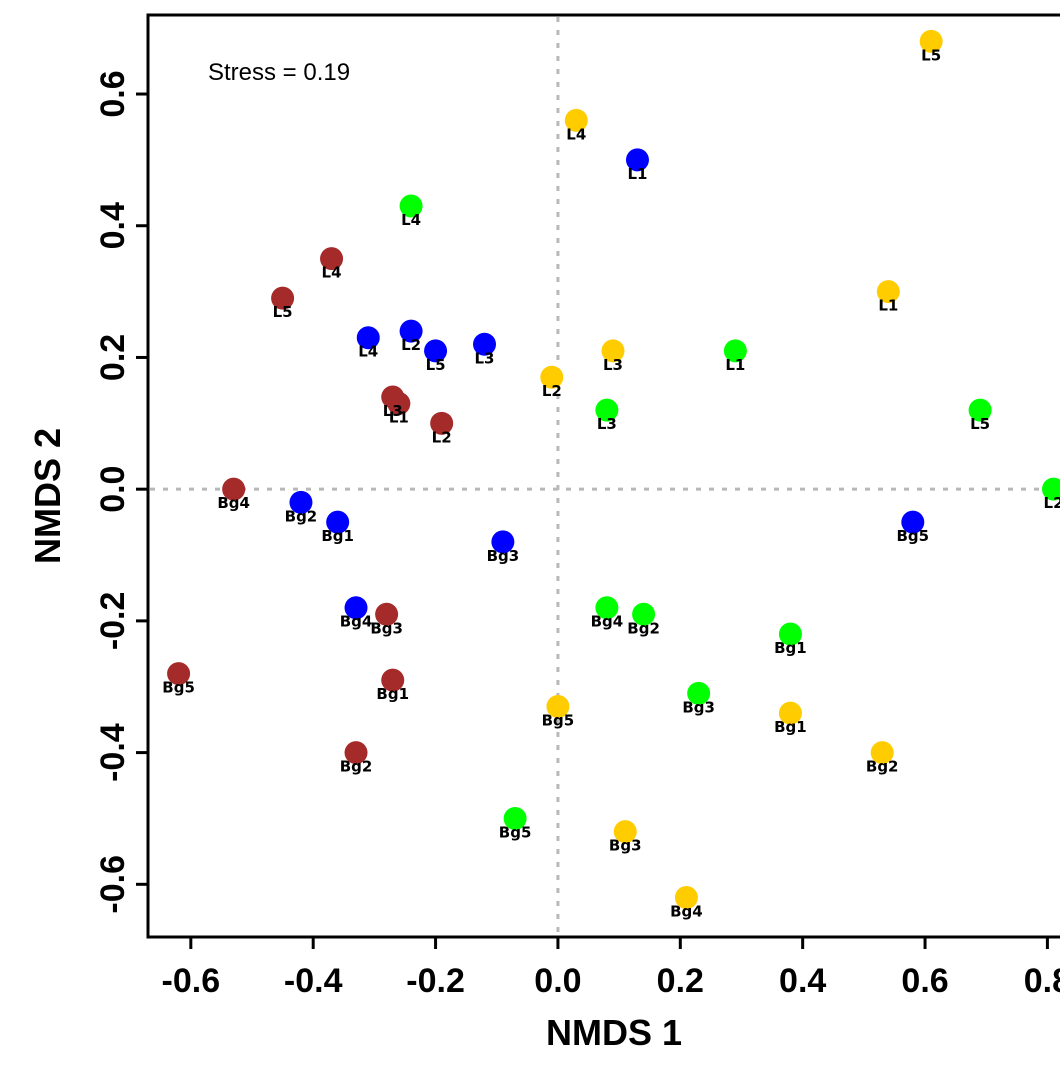 The width and height of the screenshot is (1060, 1066). I want to click on y-axis-title: NMDS 2, so click(47, 496).